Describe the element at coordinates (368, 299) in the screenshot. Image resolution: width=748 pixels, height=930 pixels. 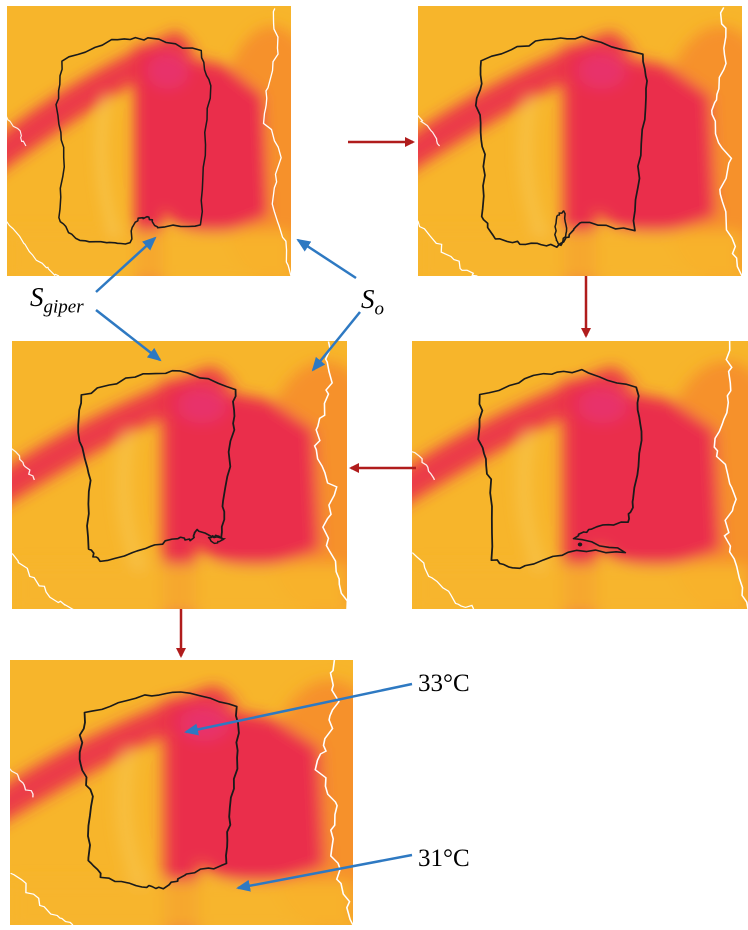
I see `s-o-base: S` at that location.